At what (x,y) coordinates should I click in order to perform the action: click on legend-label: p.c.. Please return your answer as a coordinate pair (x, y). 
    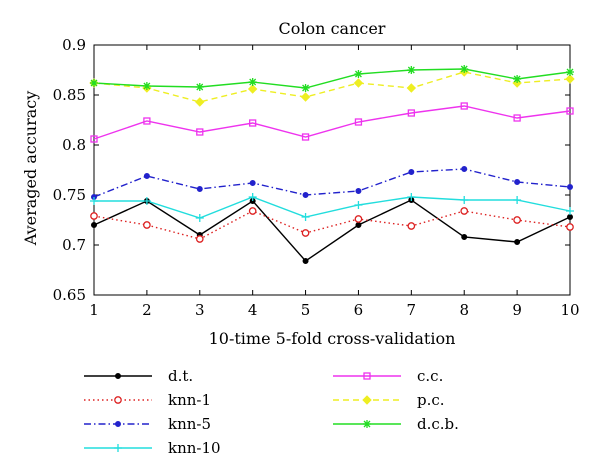
    Looking at the image, I should click on (431, 400).